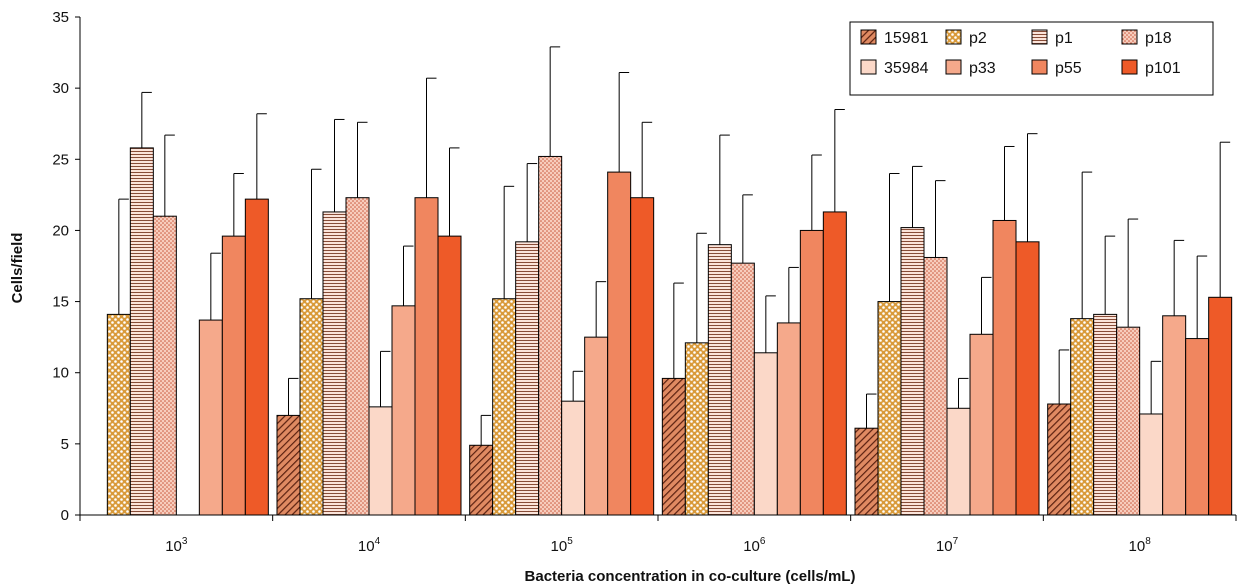 This screenshot has width=1247, height=586. I want to click on x-tick-label: 10⁶, so click(754, 545).